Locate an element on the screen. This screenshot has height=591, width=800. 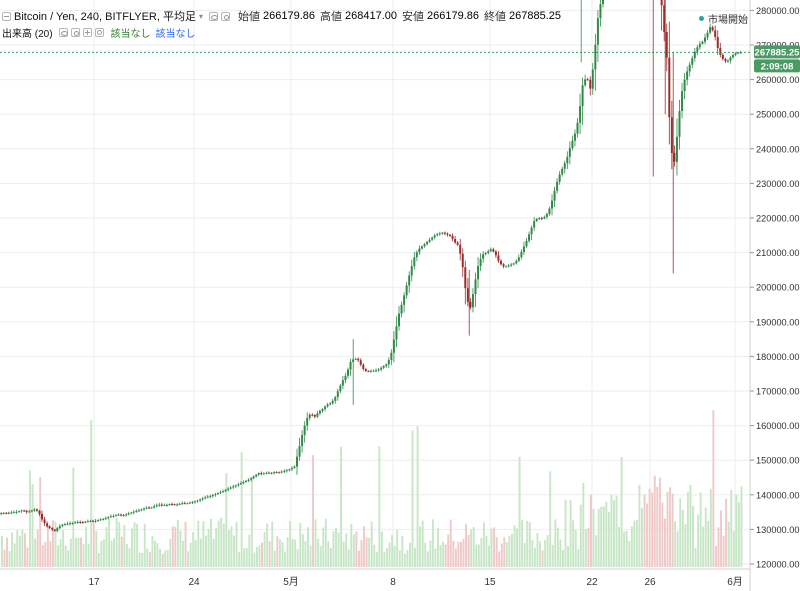
time-tick-label: 24 is located at coordinates (194, 582).